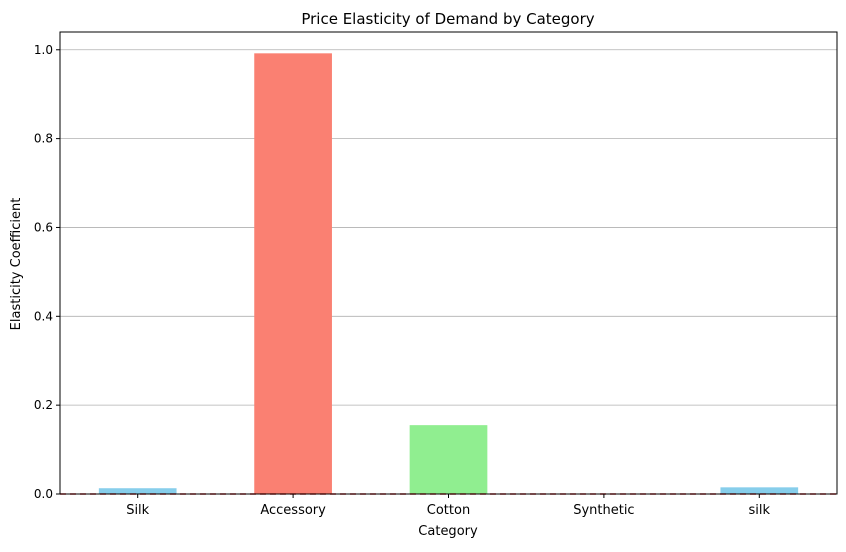  I want to click on y-tick-label: 0.4, so click(43, 316).